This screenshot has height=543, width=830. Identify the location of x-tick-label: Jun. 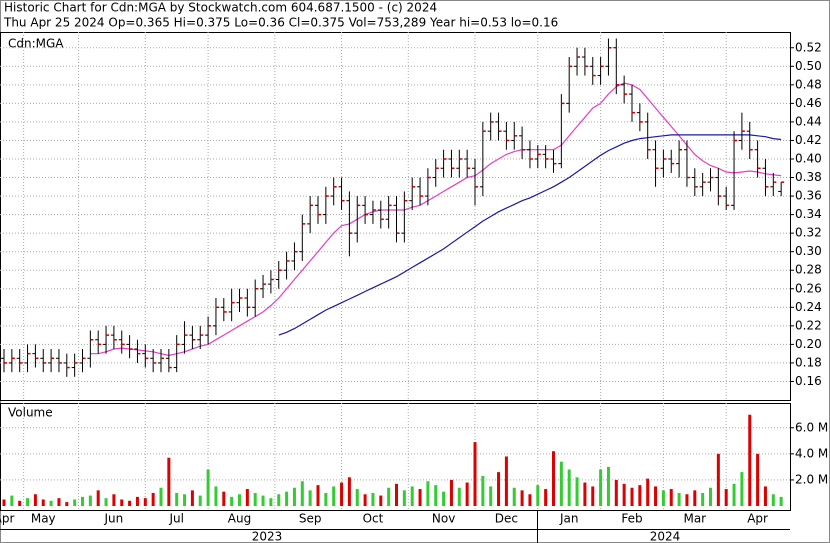
(114, 519).